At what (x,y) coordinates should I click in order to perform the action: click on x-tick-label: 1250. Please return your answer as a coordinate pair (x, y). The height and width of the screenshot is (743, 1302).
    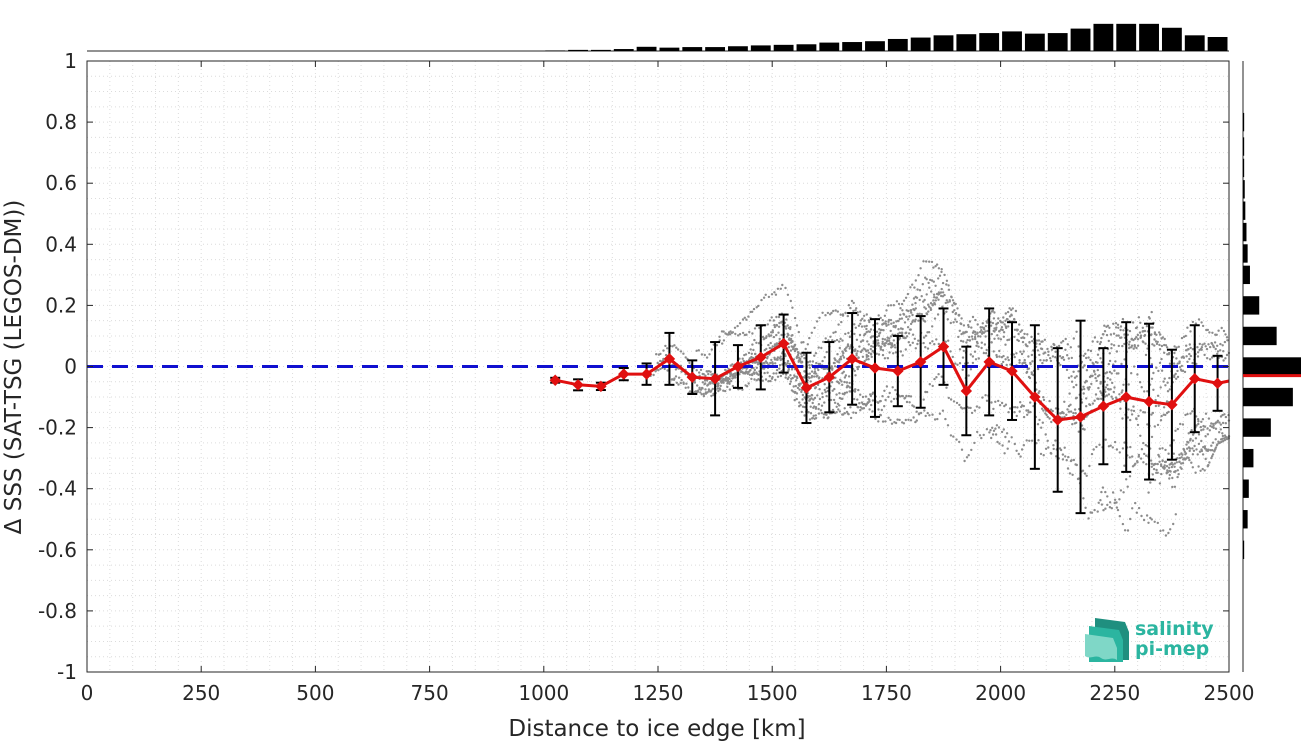
    Looking at the image, I should click on (658, 693).